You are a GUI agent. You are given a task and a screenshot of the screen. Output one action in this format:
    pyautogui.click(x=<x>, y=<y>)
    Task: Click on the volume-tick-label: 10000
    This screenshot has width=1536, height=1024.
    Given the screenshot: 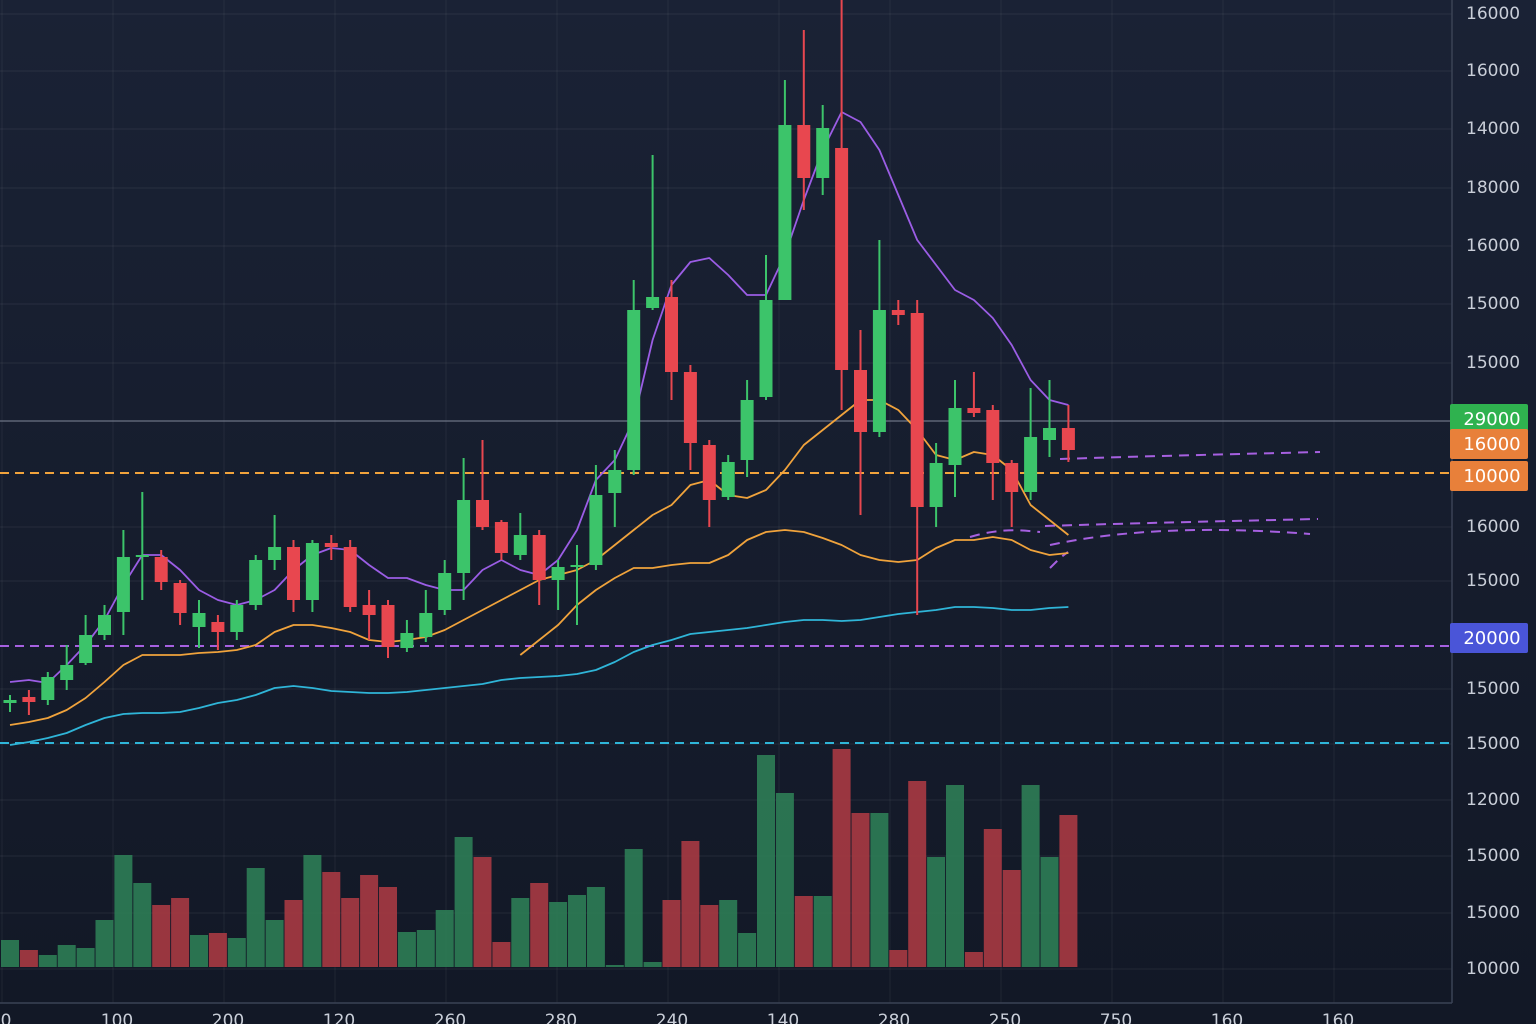 What is the action you would take?
    pyautogui.click(x=1493, y=969)
    